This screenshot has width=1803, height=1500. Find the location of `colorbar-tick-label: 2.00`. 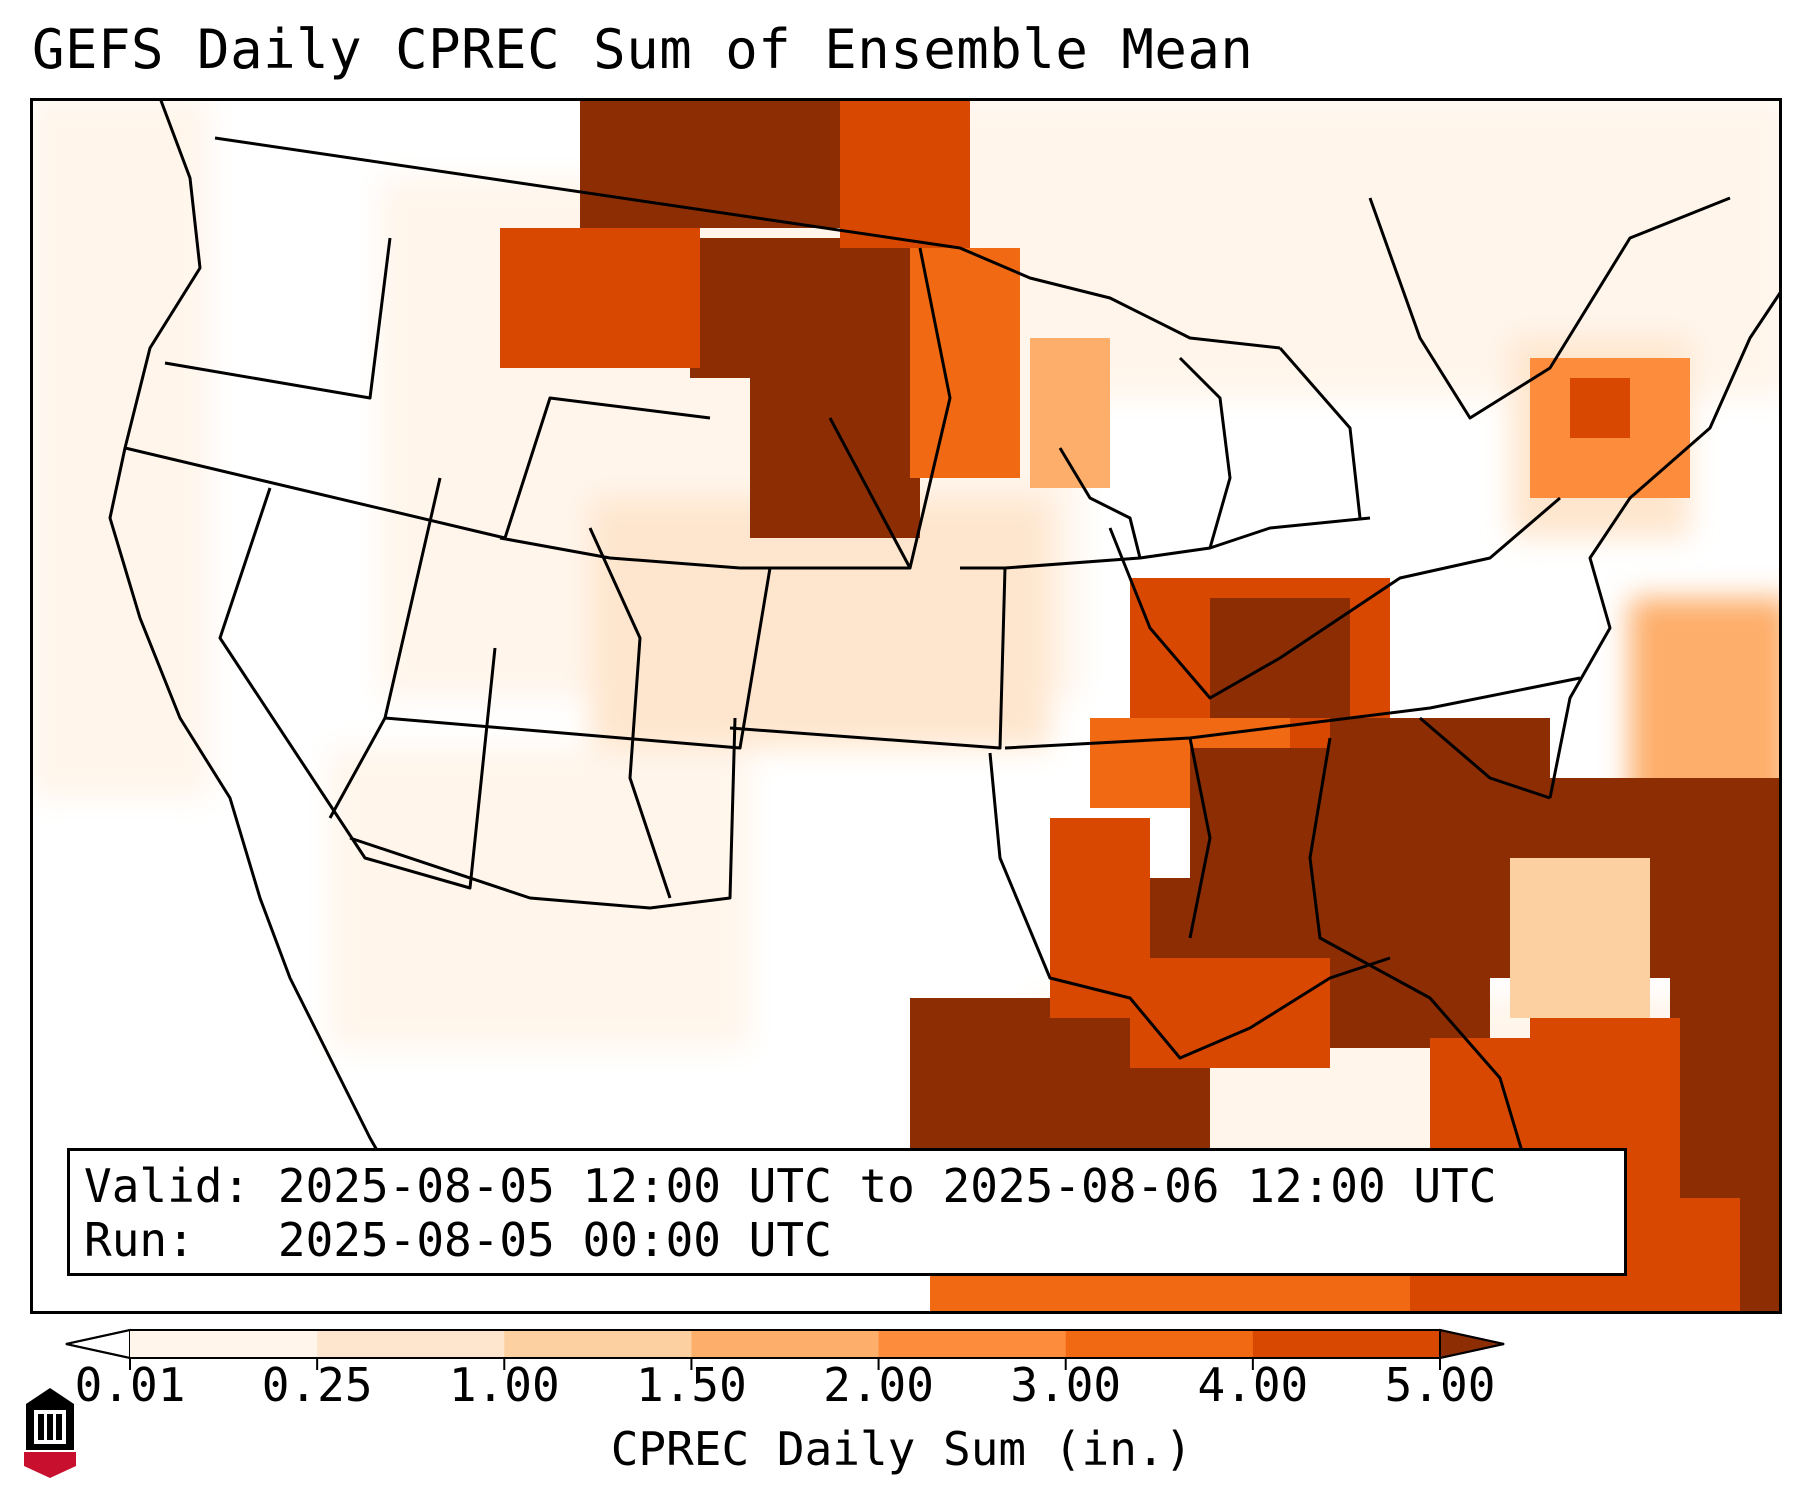

colorbar-tick-label: 2.00 is located at coordinates (878, 1385).